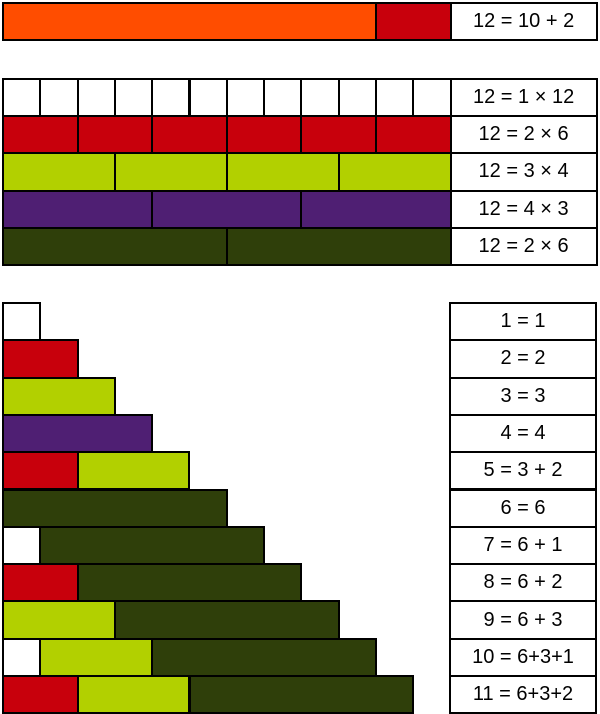  I want to click on equation-label-stair-0: 1 = 1, so click(523, 322).